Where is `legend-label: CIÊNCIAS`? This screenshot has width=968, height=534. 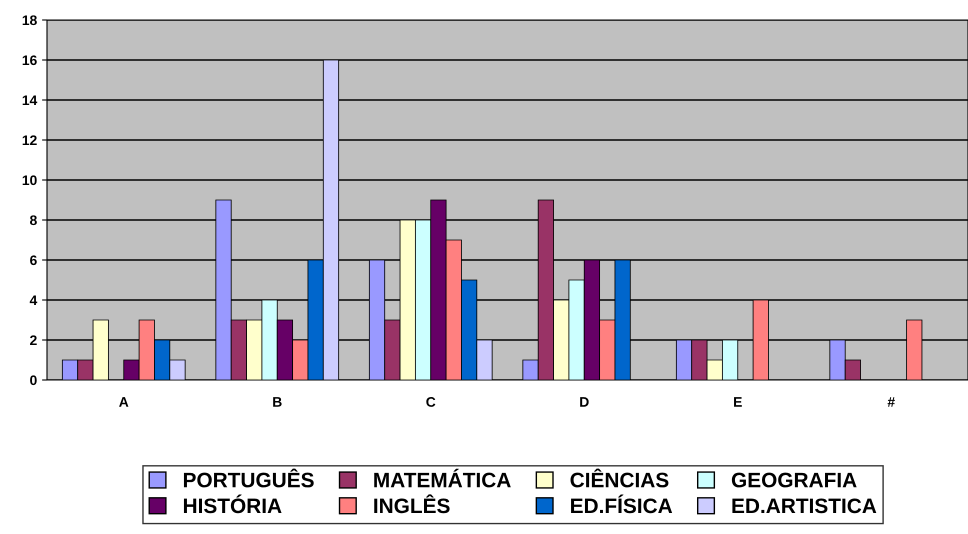
legend-label: CIÊNCIAS is located at coordinates (619, 478).